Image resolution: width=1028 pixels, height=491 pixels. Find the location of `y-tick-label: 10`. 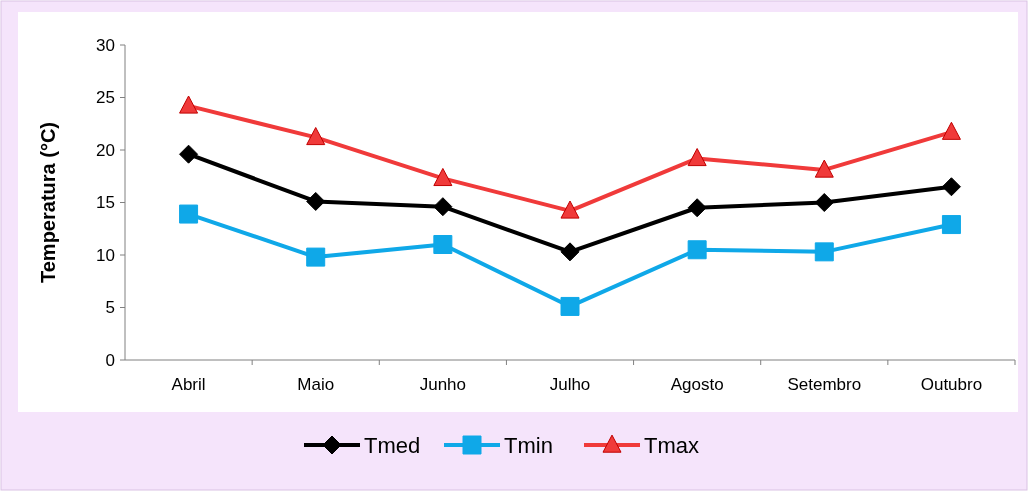

y-tick-label: 10 is located at coordinates (105, 255).